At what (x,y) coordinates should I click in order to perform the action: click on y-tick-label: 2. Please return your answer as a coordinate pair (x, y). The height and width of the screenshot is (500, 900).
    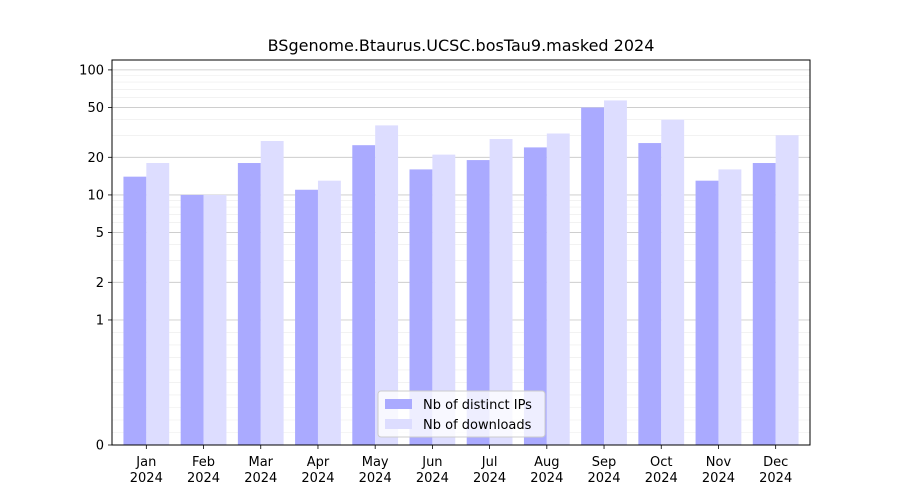
    Looking at the image, I should click on (100, 283).